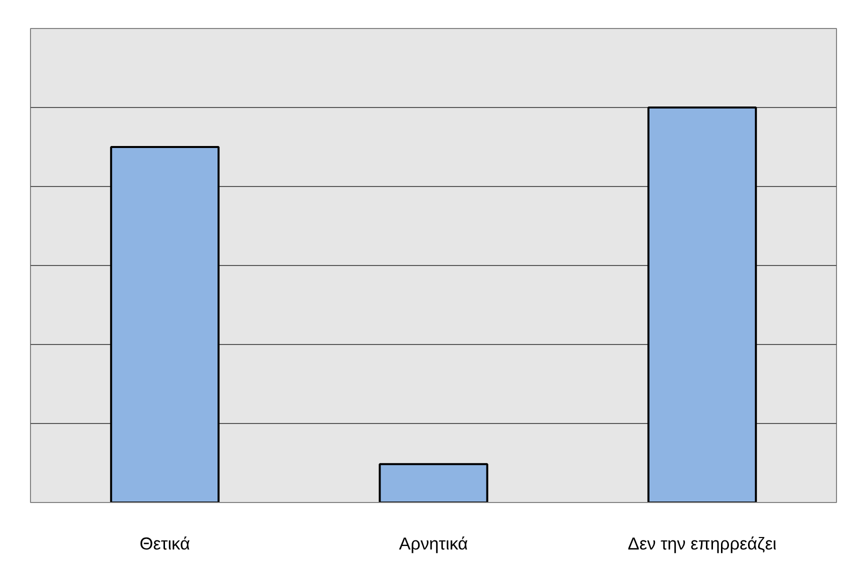  What do you see at coordinates (433, 544) in the screenshot?
I see `x-tick-label: Αρνητικά` at bounding box center [433, 544].